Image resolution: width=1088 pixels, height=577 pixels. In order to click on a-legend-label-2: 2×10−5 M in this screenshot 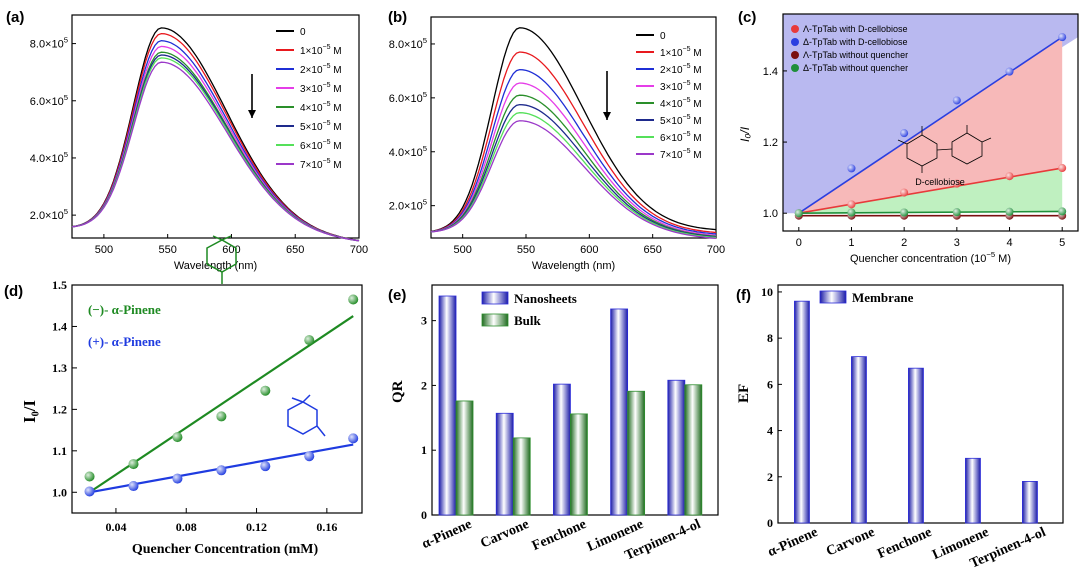, I will do `click(321, 69)`.